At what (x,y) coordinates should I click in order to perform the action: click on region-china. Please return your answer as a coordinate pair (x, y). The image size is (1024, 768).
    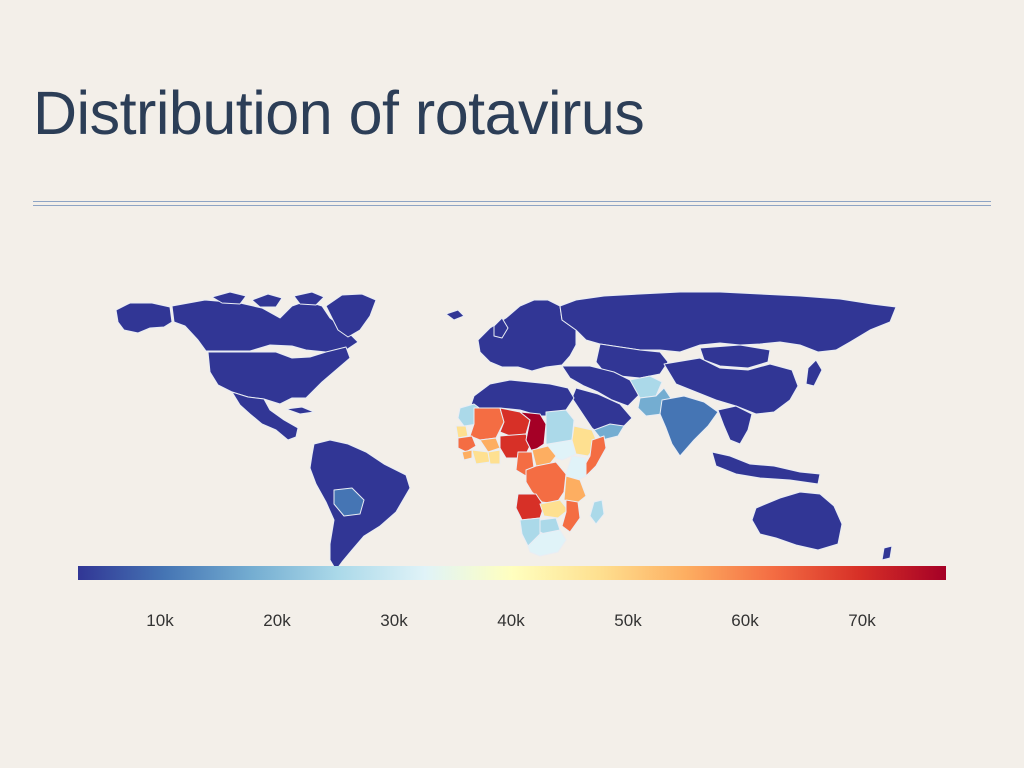
    Looking at the image, I should click on (731, 386).